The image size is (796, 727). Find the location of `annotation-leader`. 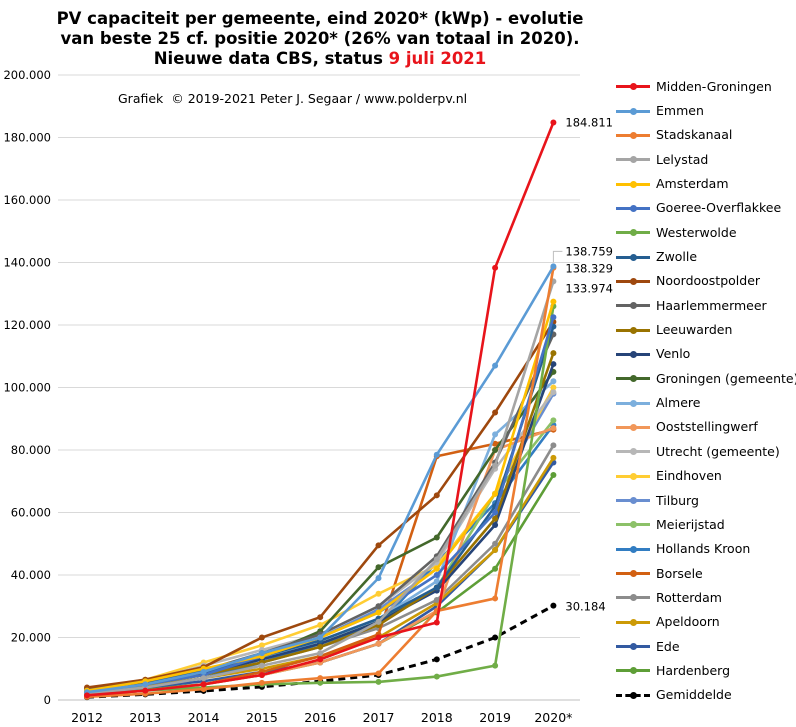

annotation-leader is located at coordinates (557, 256).